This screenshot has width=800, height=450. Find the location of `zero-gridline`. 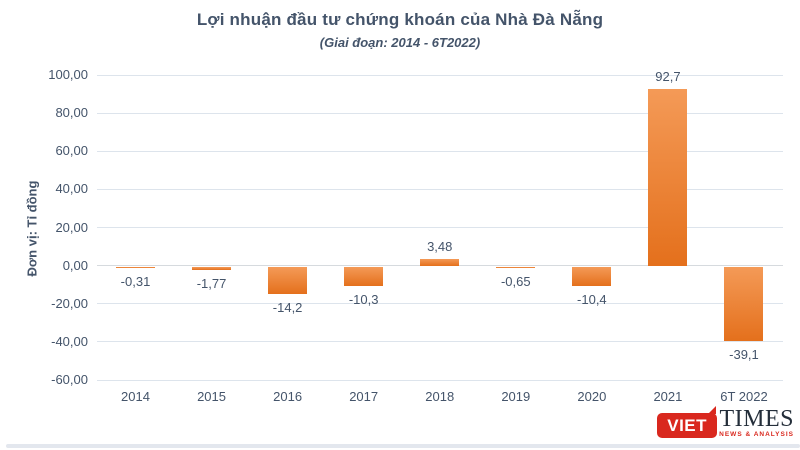

zero-gridline is located at coordinates (440, 266).